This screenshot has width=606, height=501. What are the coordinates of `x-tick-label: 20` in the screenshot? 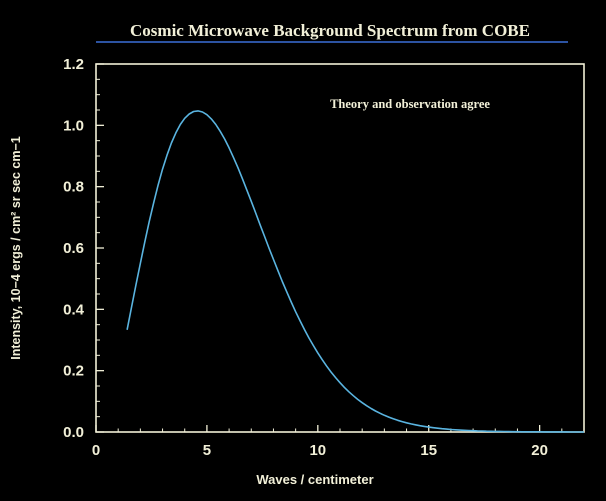 It's located at (539, 450).